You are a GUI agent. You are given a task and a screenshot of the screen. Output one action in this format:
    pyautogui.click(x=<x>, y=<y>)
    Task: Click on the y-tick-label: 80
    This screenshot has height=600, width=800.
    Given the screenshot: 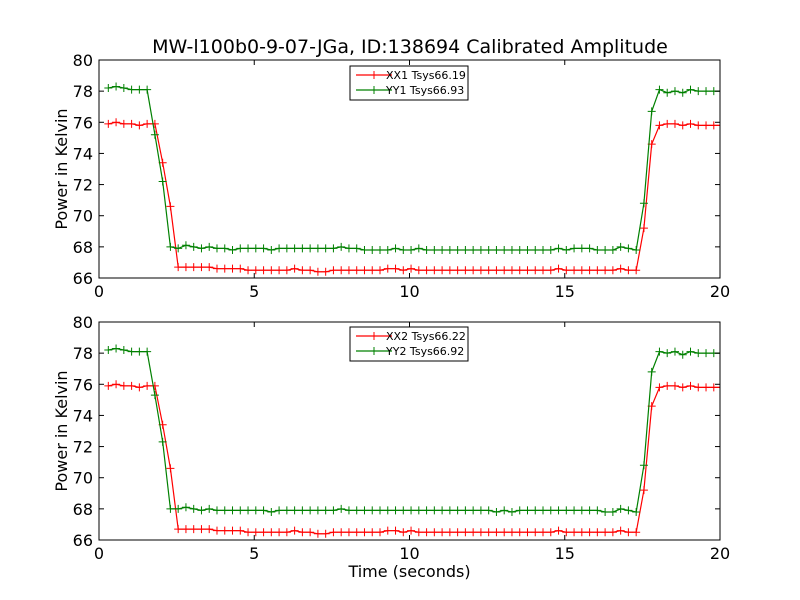 What is the action you would take?
    pyautogui.click(x=83, y=322)
    